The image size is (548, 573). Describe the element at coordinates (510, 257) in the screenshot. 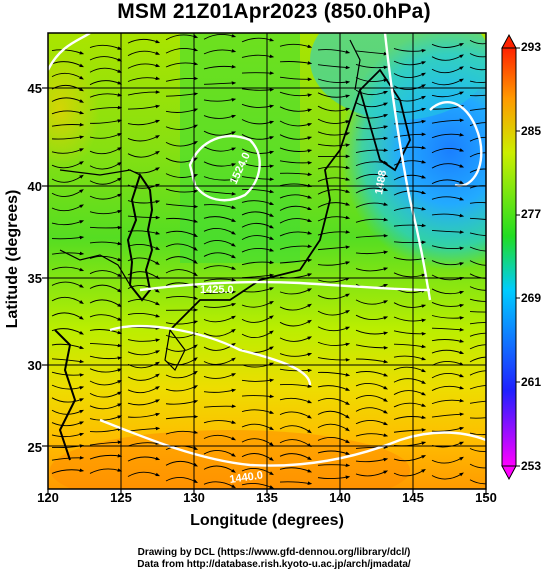

I see `colorbar` at that location.